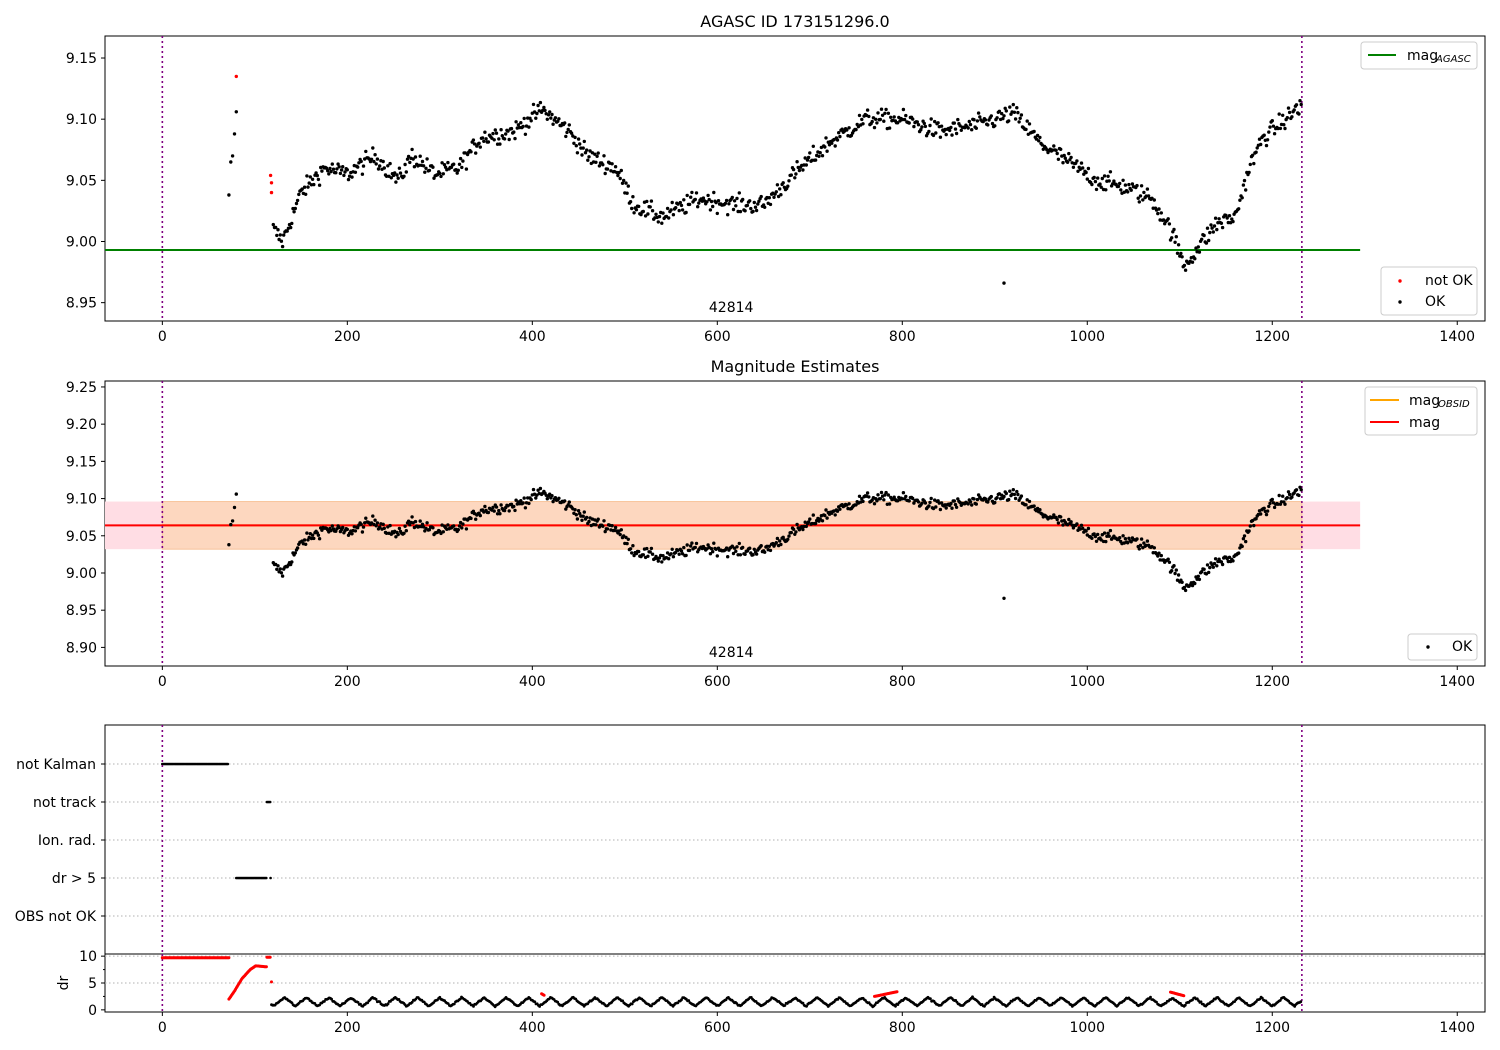 Image resolution: width=1500 pixels, height=1050 pixels. Describe the element at coordinates (1462, 647) in the screenshot. I see `legend-label: OK` at that location.